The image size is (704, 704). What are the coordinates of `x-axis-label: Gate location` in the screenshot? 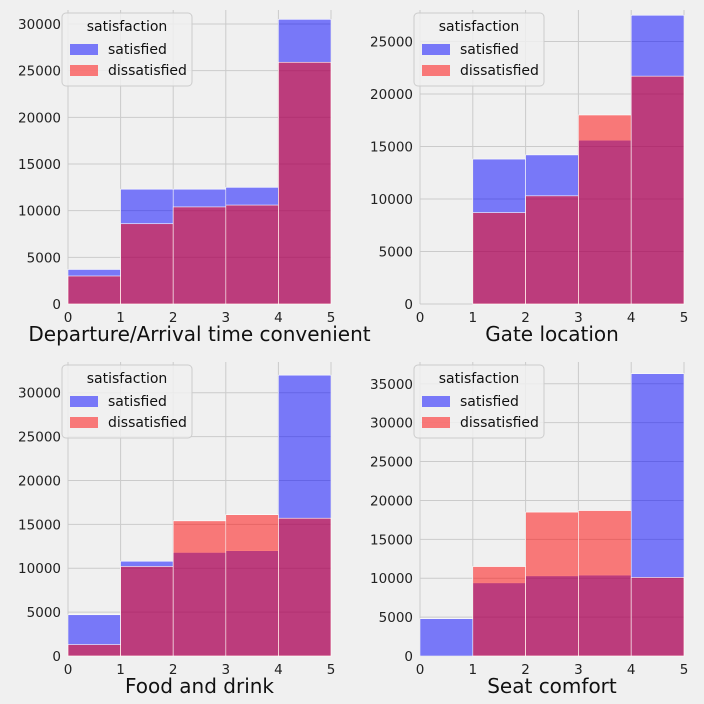 It's located at (552, 334).